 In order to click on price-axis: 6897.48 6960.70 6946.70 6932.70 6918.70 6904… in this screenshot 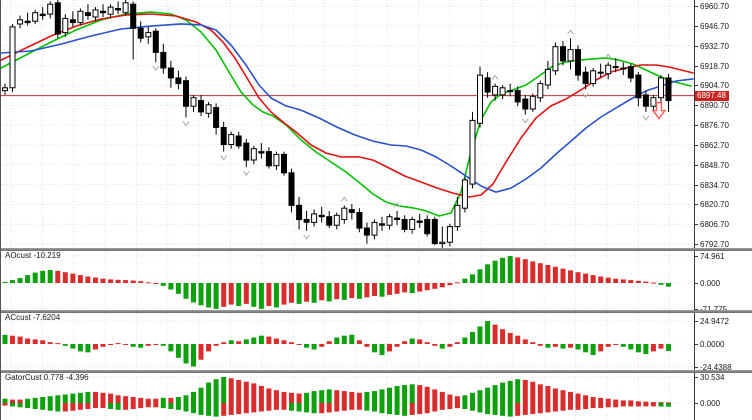, I will do `click(723, 210)`.